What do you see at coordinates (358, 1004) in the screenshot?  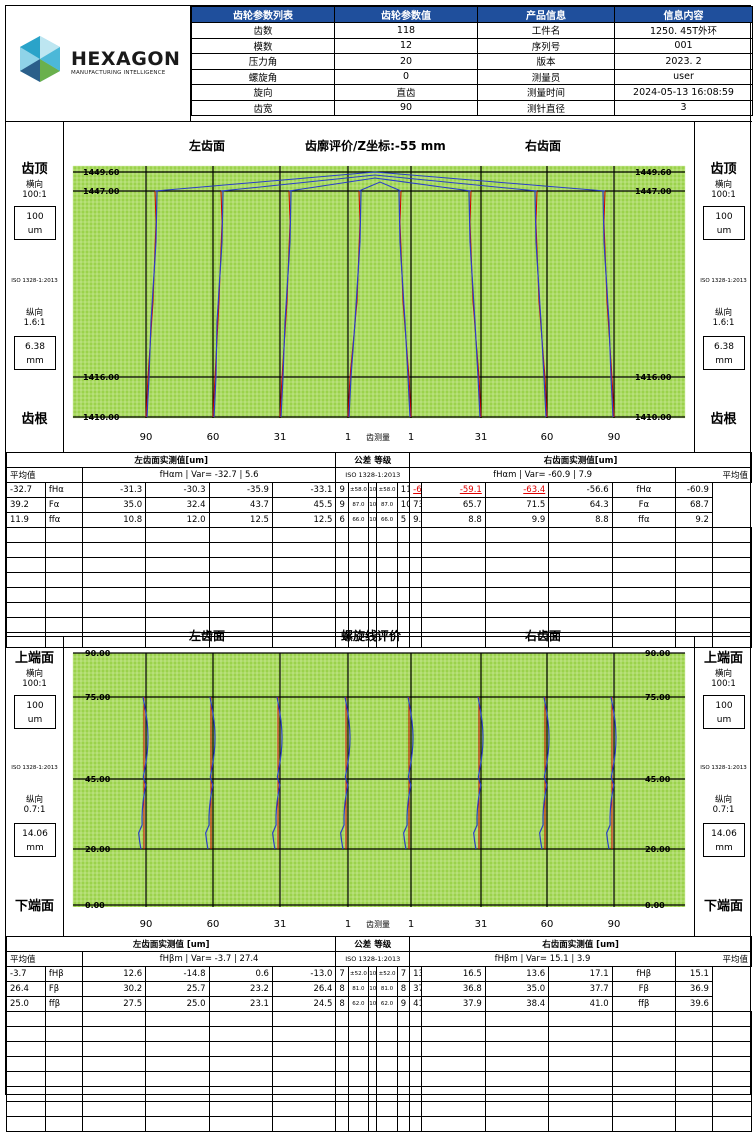 I see `tol-left: 62.0` at bounding box center [358, 1004].